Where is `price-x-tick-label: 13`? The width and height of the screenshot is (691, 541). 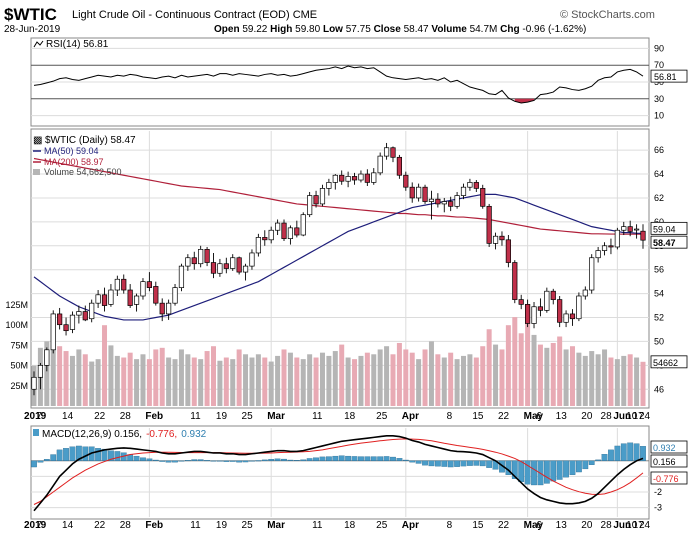
price-x-tick-label: 13 is located at coordinates (562, 416).